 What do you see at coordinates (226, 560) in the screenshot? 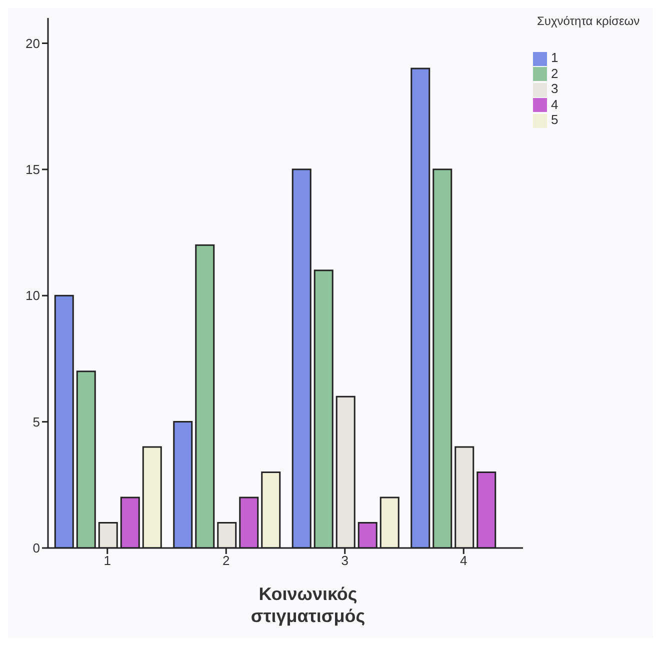
I see `x-tick-label: 2` at bounding box center [226, 560].